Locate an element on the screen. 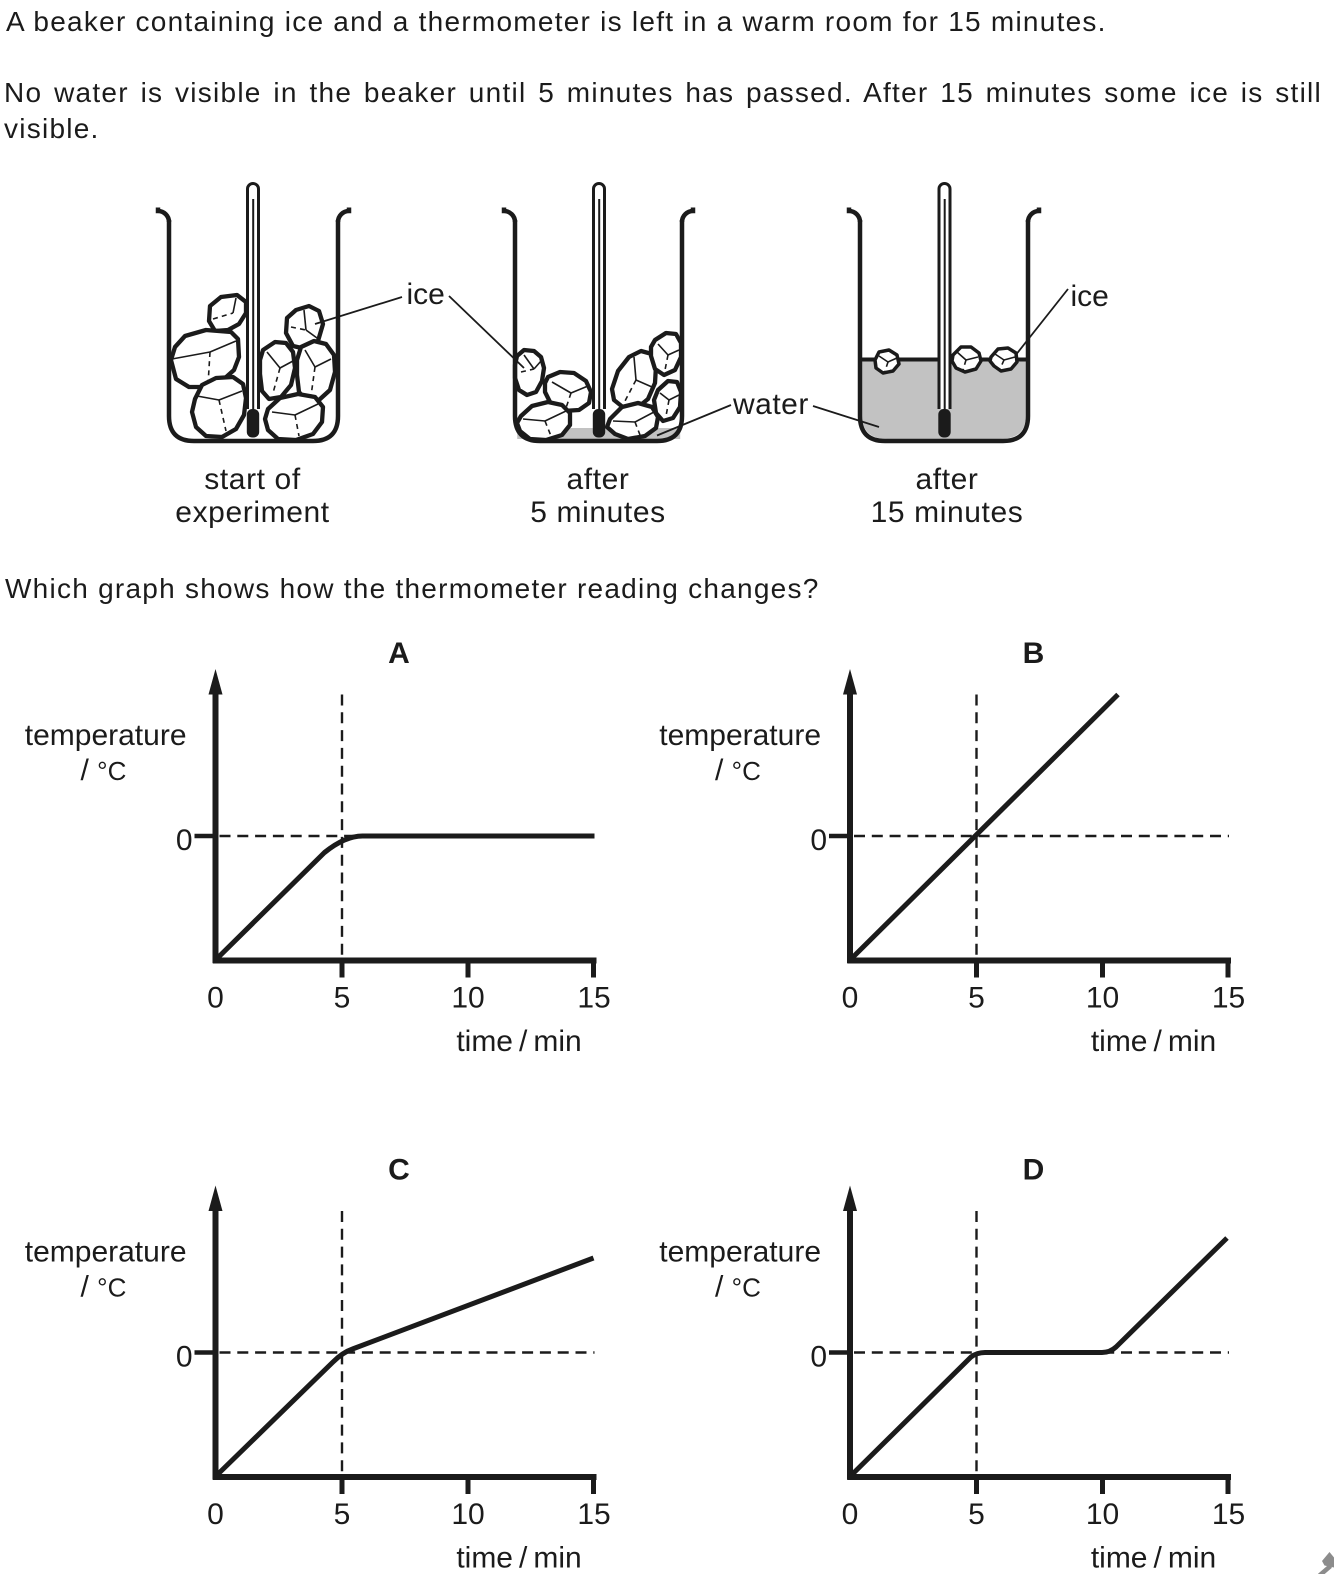 This screenshot has width=1334, height=1574. svg-text: C is located at coordinates (399, 1170).